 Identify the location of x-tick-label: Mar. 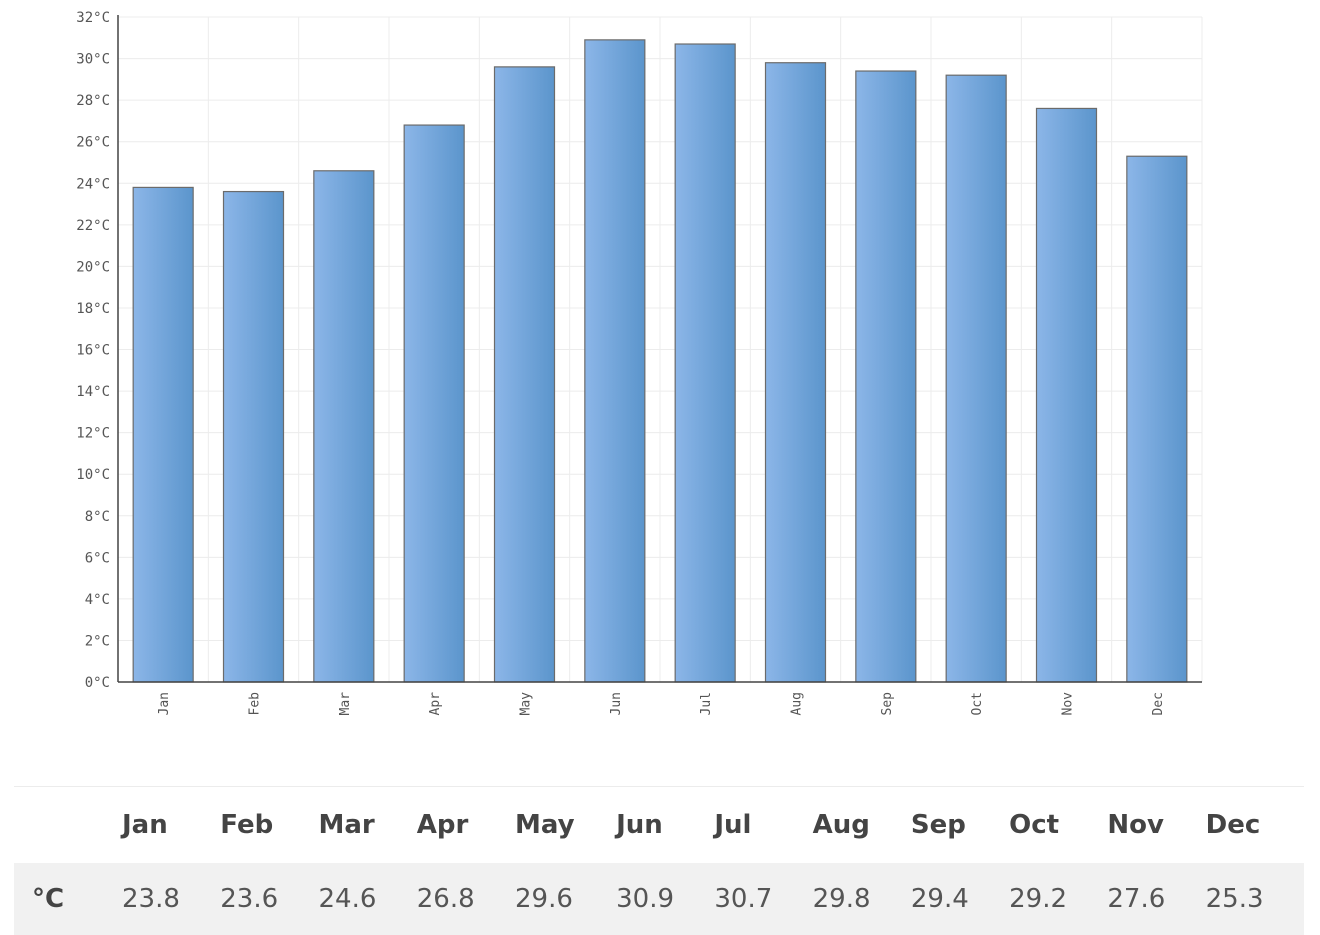
(345, 704).